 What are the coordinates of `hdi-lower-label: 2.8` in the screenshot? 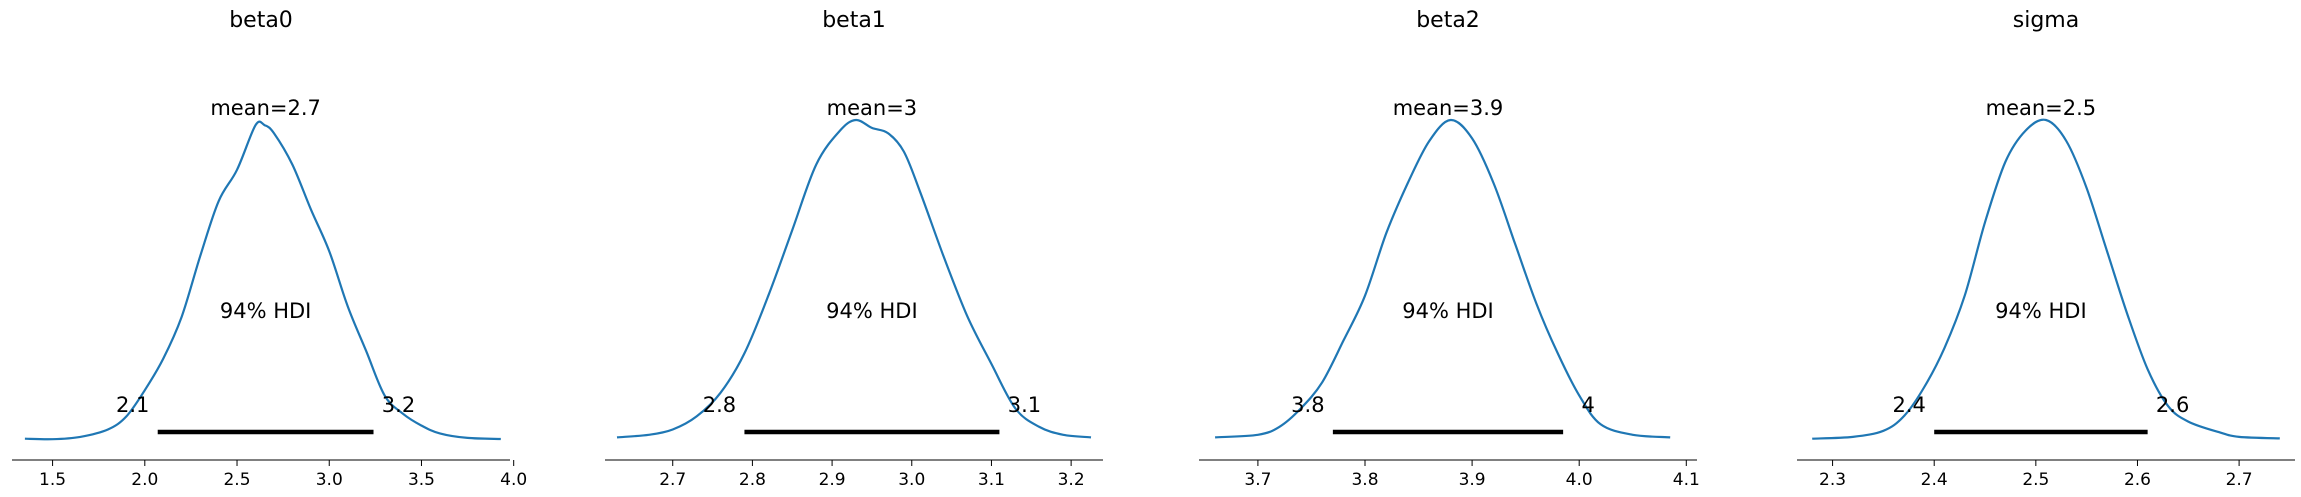 It's located at (719, 405).